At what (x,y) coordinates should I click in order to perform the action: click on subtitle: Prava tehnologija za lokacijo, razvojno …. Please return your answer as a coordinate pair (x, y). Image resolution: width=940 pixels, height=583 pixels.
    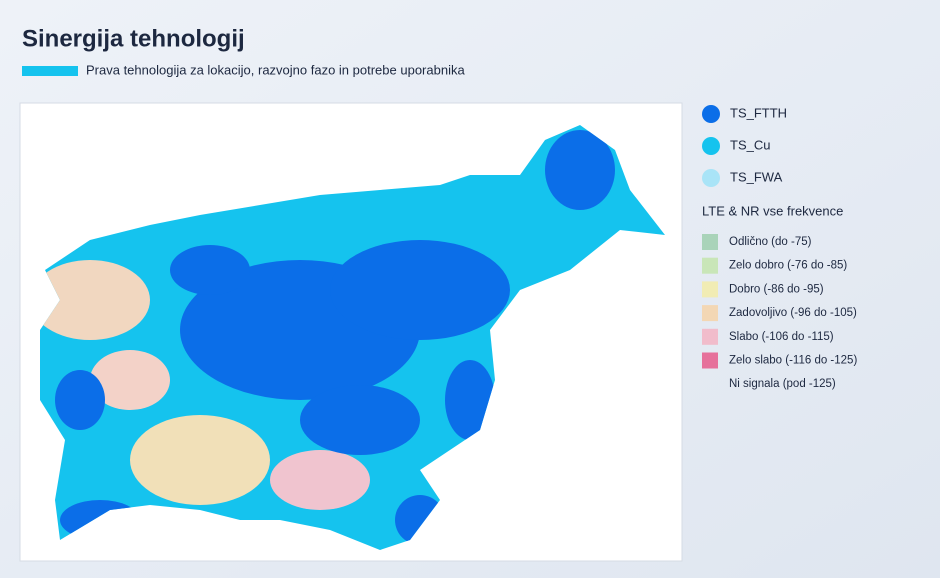
    Looking at the image, I should click on (275, 69).